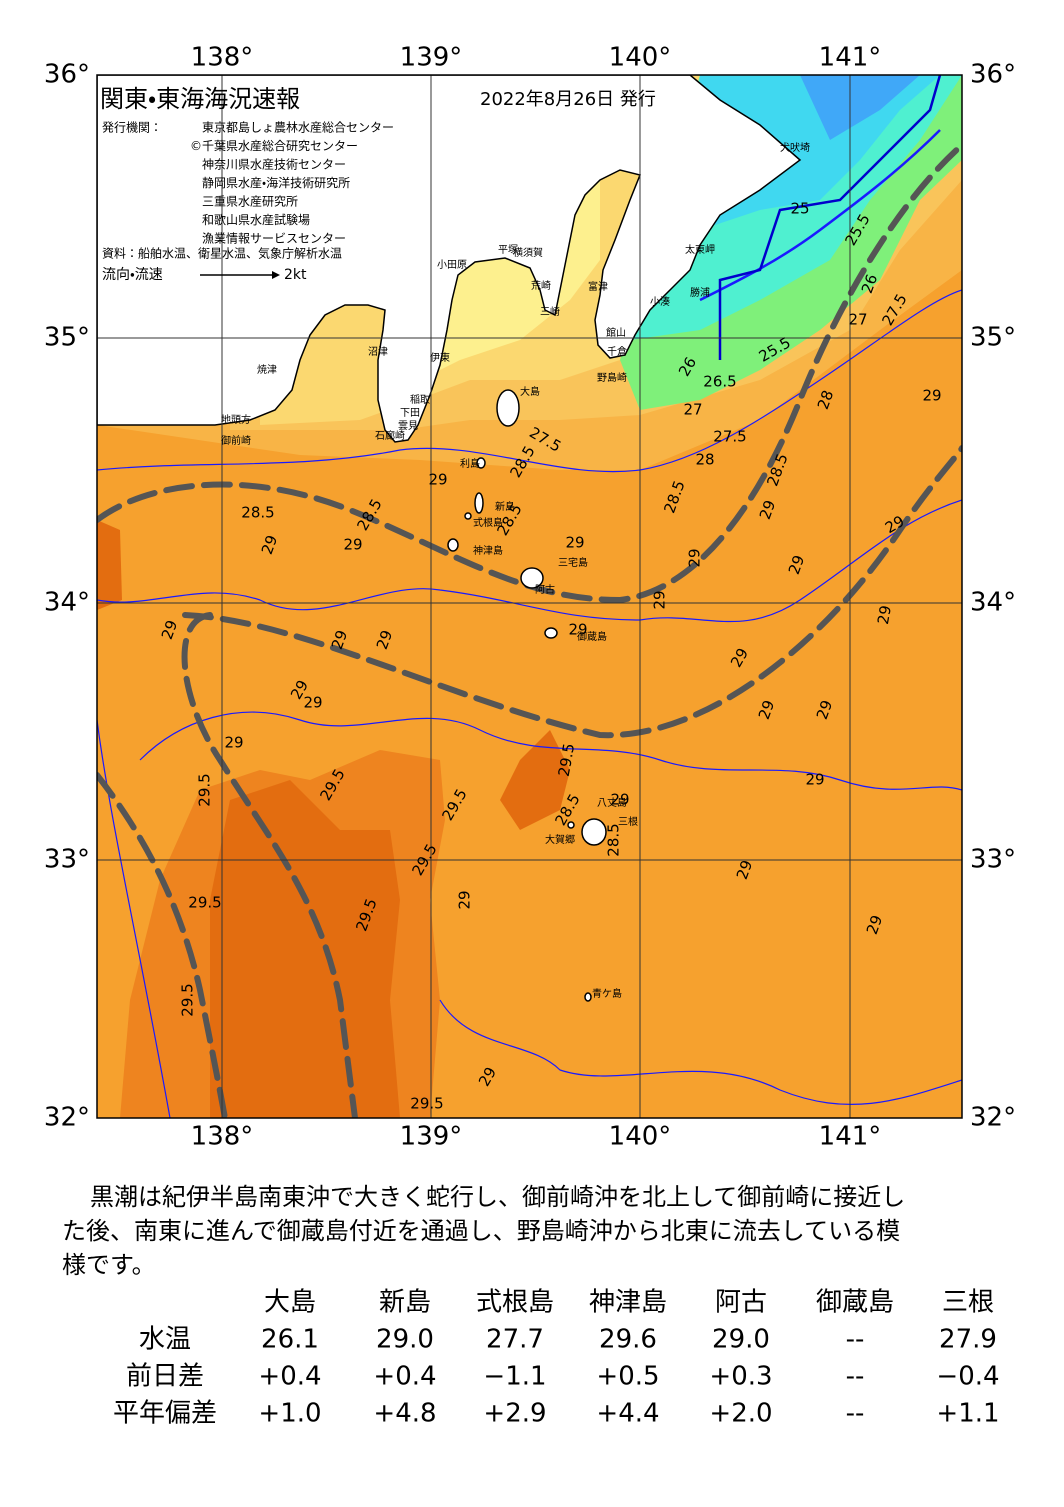 The width and height of the screenshot is (1064, 1507). What do you see at coordinates (165, 1377) in the screenshot?
I see `row-label: 前日差` at bounding box center [165, 1377].